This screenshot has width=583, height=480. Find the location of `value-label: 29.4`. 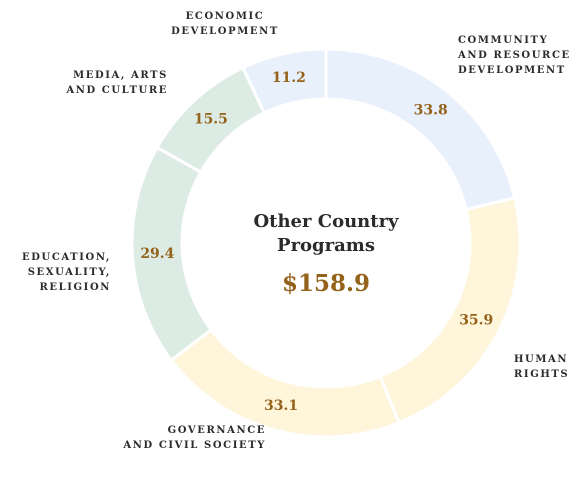

value-label: 29.4 is located at coordinates (157, 254).